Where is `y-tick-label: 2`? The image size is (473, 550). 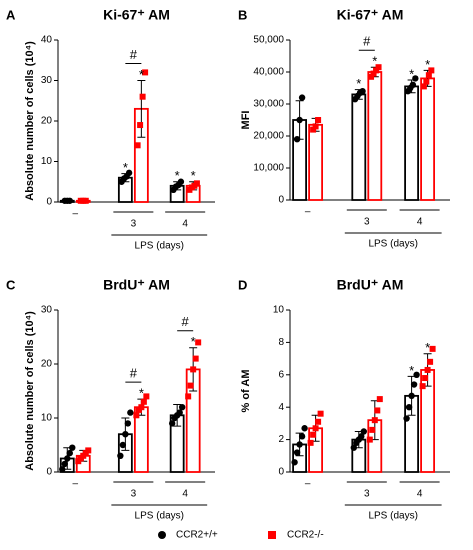
y-tick-label: 2 is located at coordinates (281, 439).